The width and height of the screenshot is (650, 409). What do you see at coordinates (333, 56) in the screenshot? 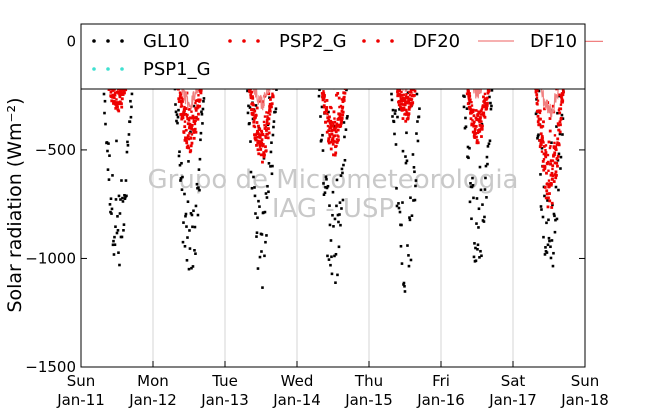
I see `legend: GL10 PSP2_G DF20 DF10 PSP1_G` at bounding box center [333, 56].